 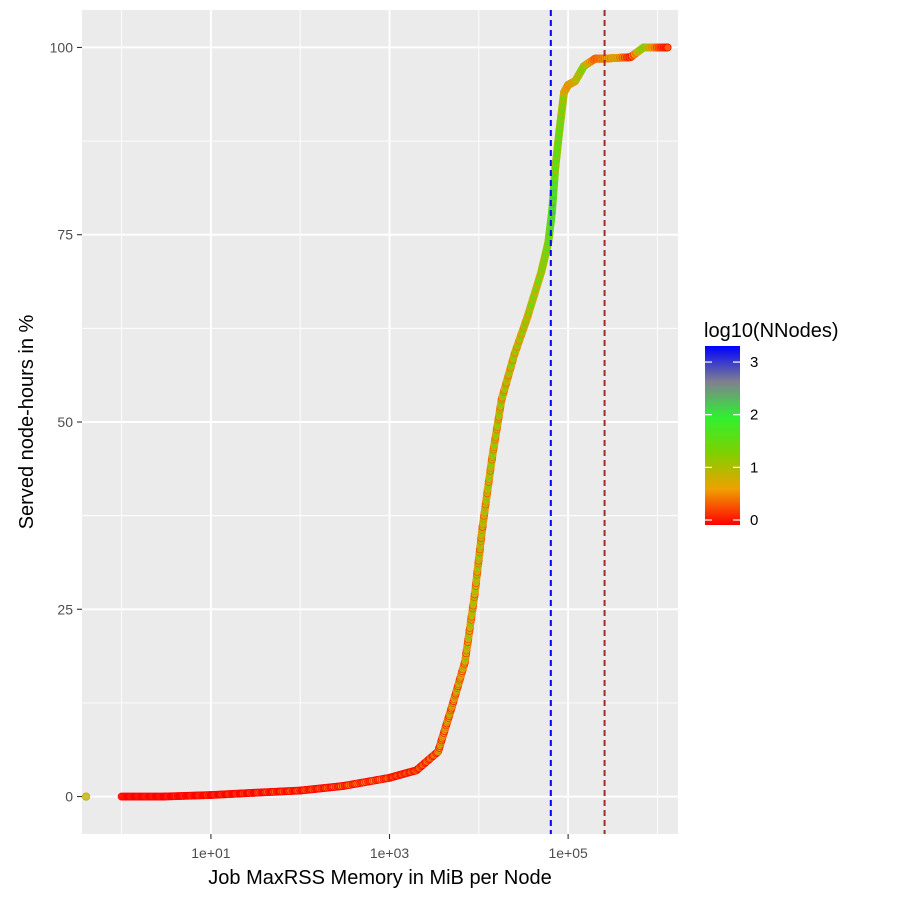 I want to click on legend-colorbar, so click(x=722, y=435).